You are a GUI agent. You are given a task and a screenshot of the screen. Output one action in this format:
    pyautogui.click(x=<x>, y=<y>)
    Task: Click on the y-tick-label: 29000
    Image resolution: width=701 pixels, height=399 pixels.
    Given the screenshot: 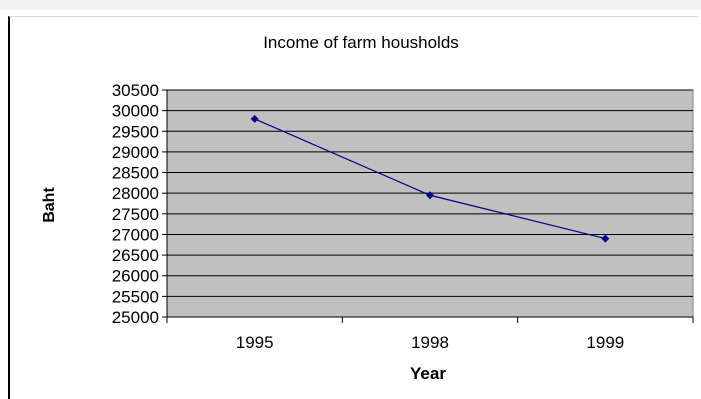 What is the action you would take?
    pyautogui.click(x=135, y=152)
    